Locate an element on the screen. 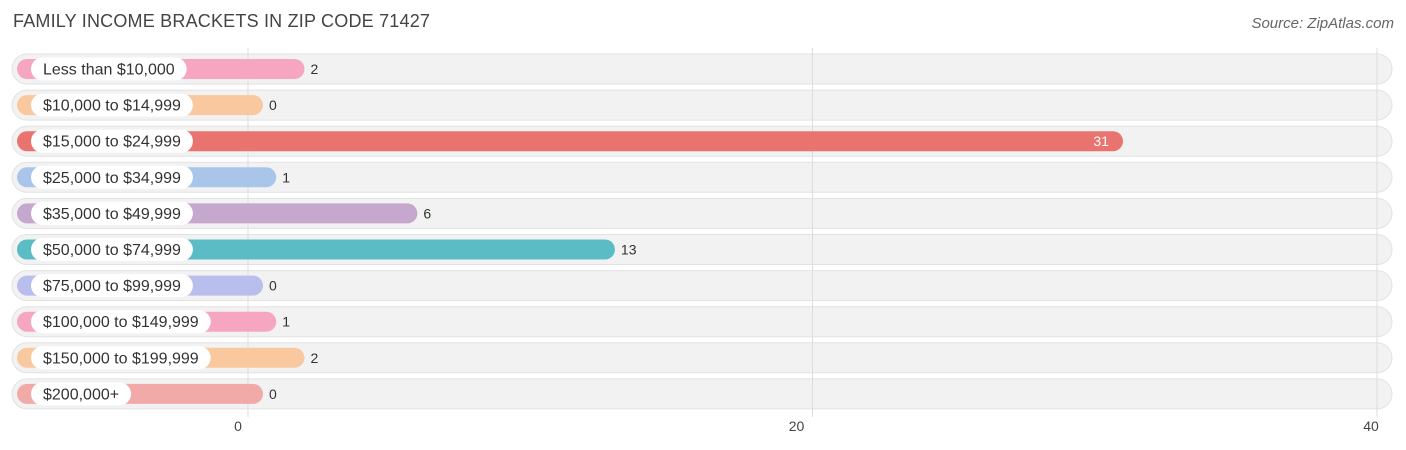 The image size is (1406, 450). value-label: 6 is located at coordinates (427, 213).